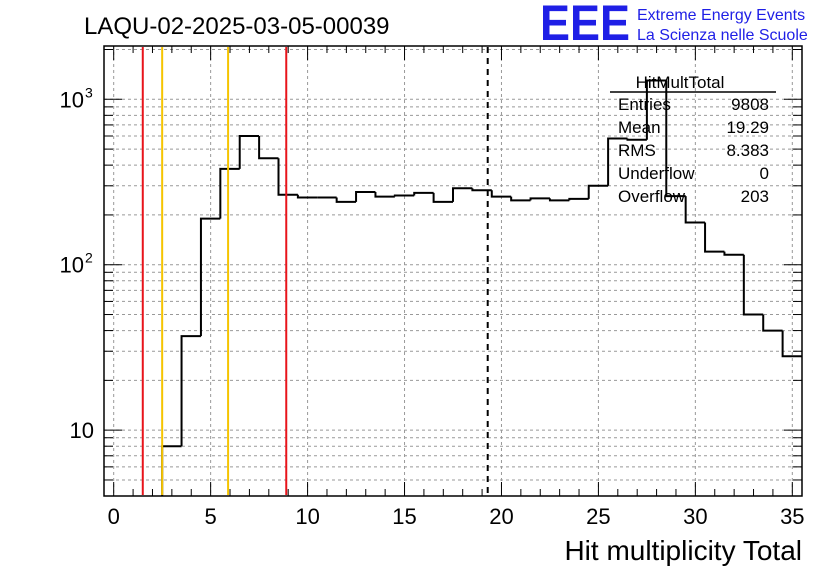 Image resolution: width=836 pixels, height=572 pixels. Describe the element at coordinates (722, 35) in the screenshot. I see `eee-logo-line2: La Scienza nelle Scuole` at that location.